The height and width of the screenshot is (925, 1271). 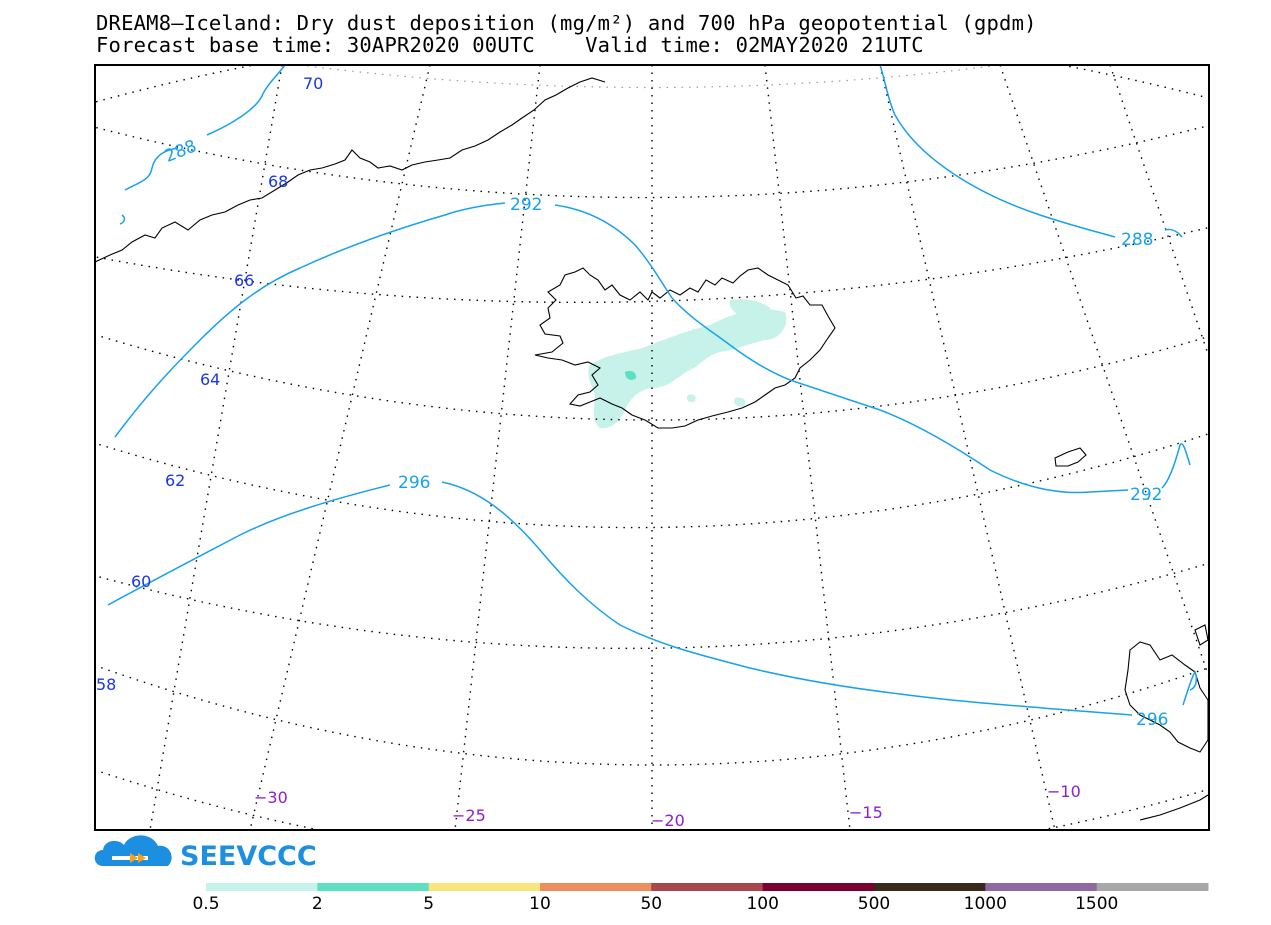 What do you see at coordinates (540, 904) in the screenshot?
I see `legend-threshold-label: 10` at bounding box center [540, 904].